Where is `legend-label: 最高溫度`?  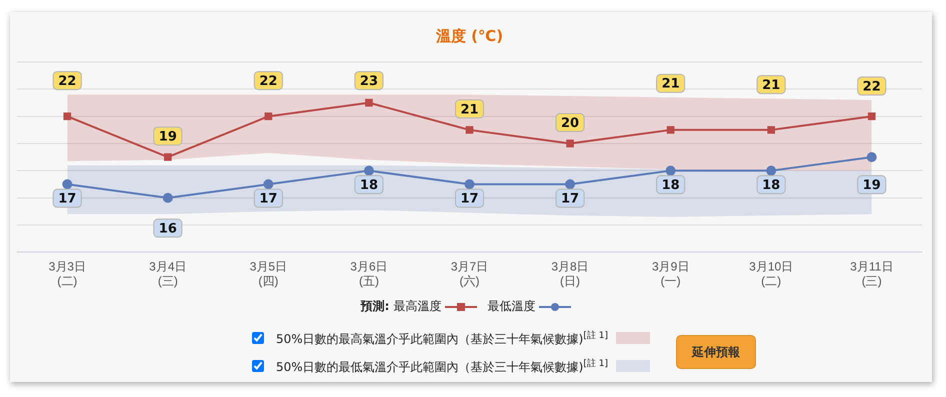
legend-label: 最高溫度 is located at coordinates (417, 306).